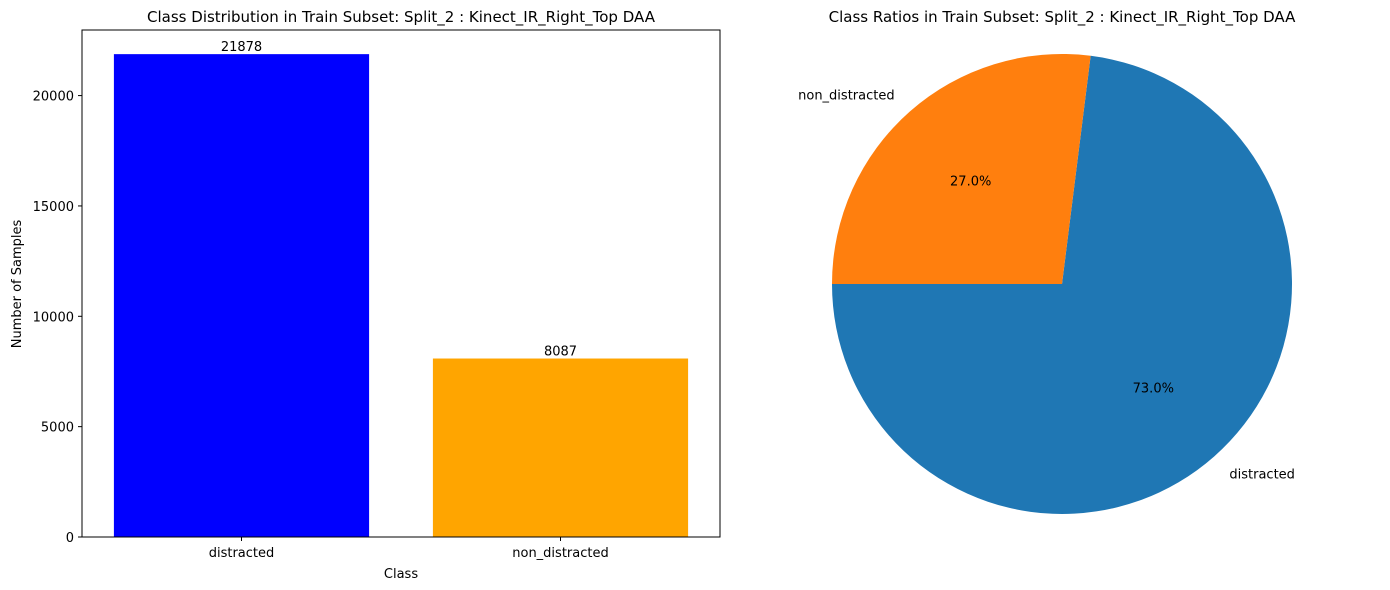 This screenshot has width=1390, height=590. I want to click on y-tick-label: 20000, so click(53, 97).